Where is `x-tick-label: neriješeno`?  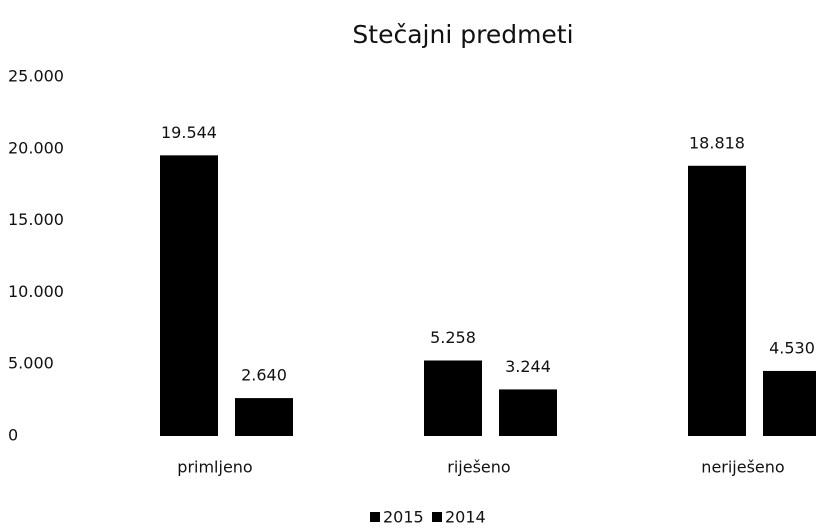
x-tick-label: neriješeno is located at coordinates (742, 467).